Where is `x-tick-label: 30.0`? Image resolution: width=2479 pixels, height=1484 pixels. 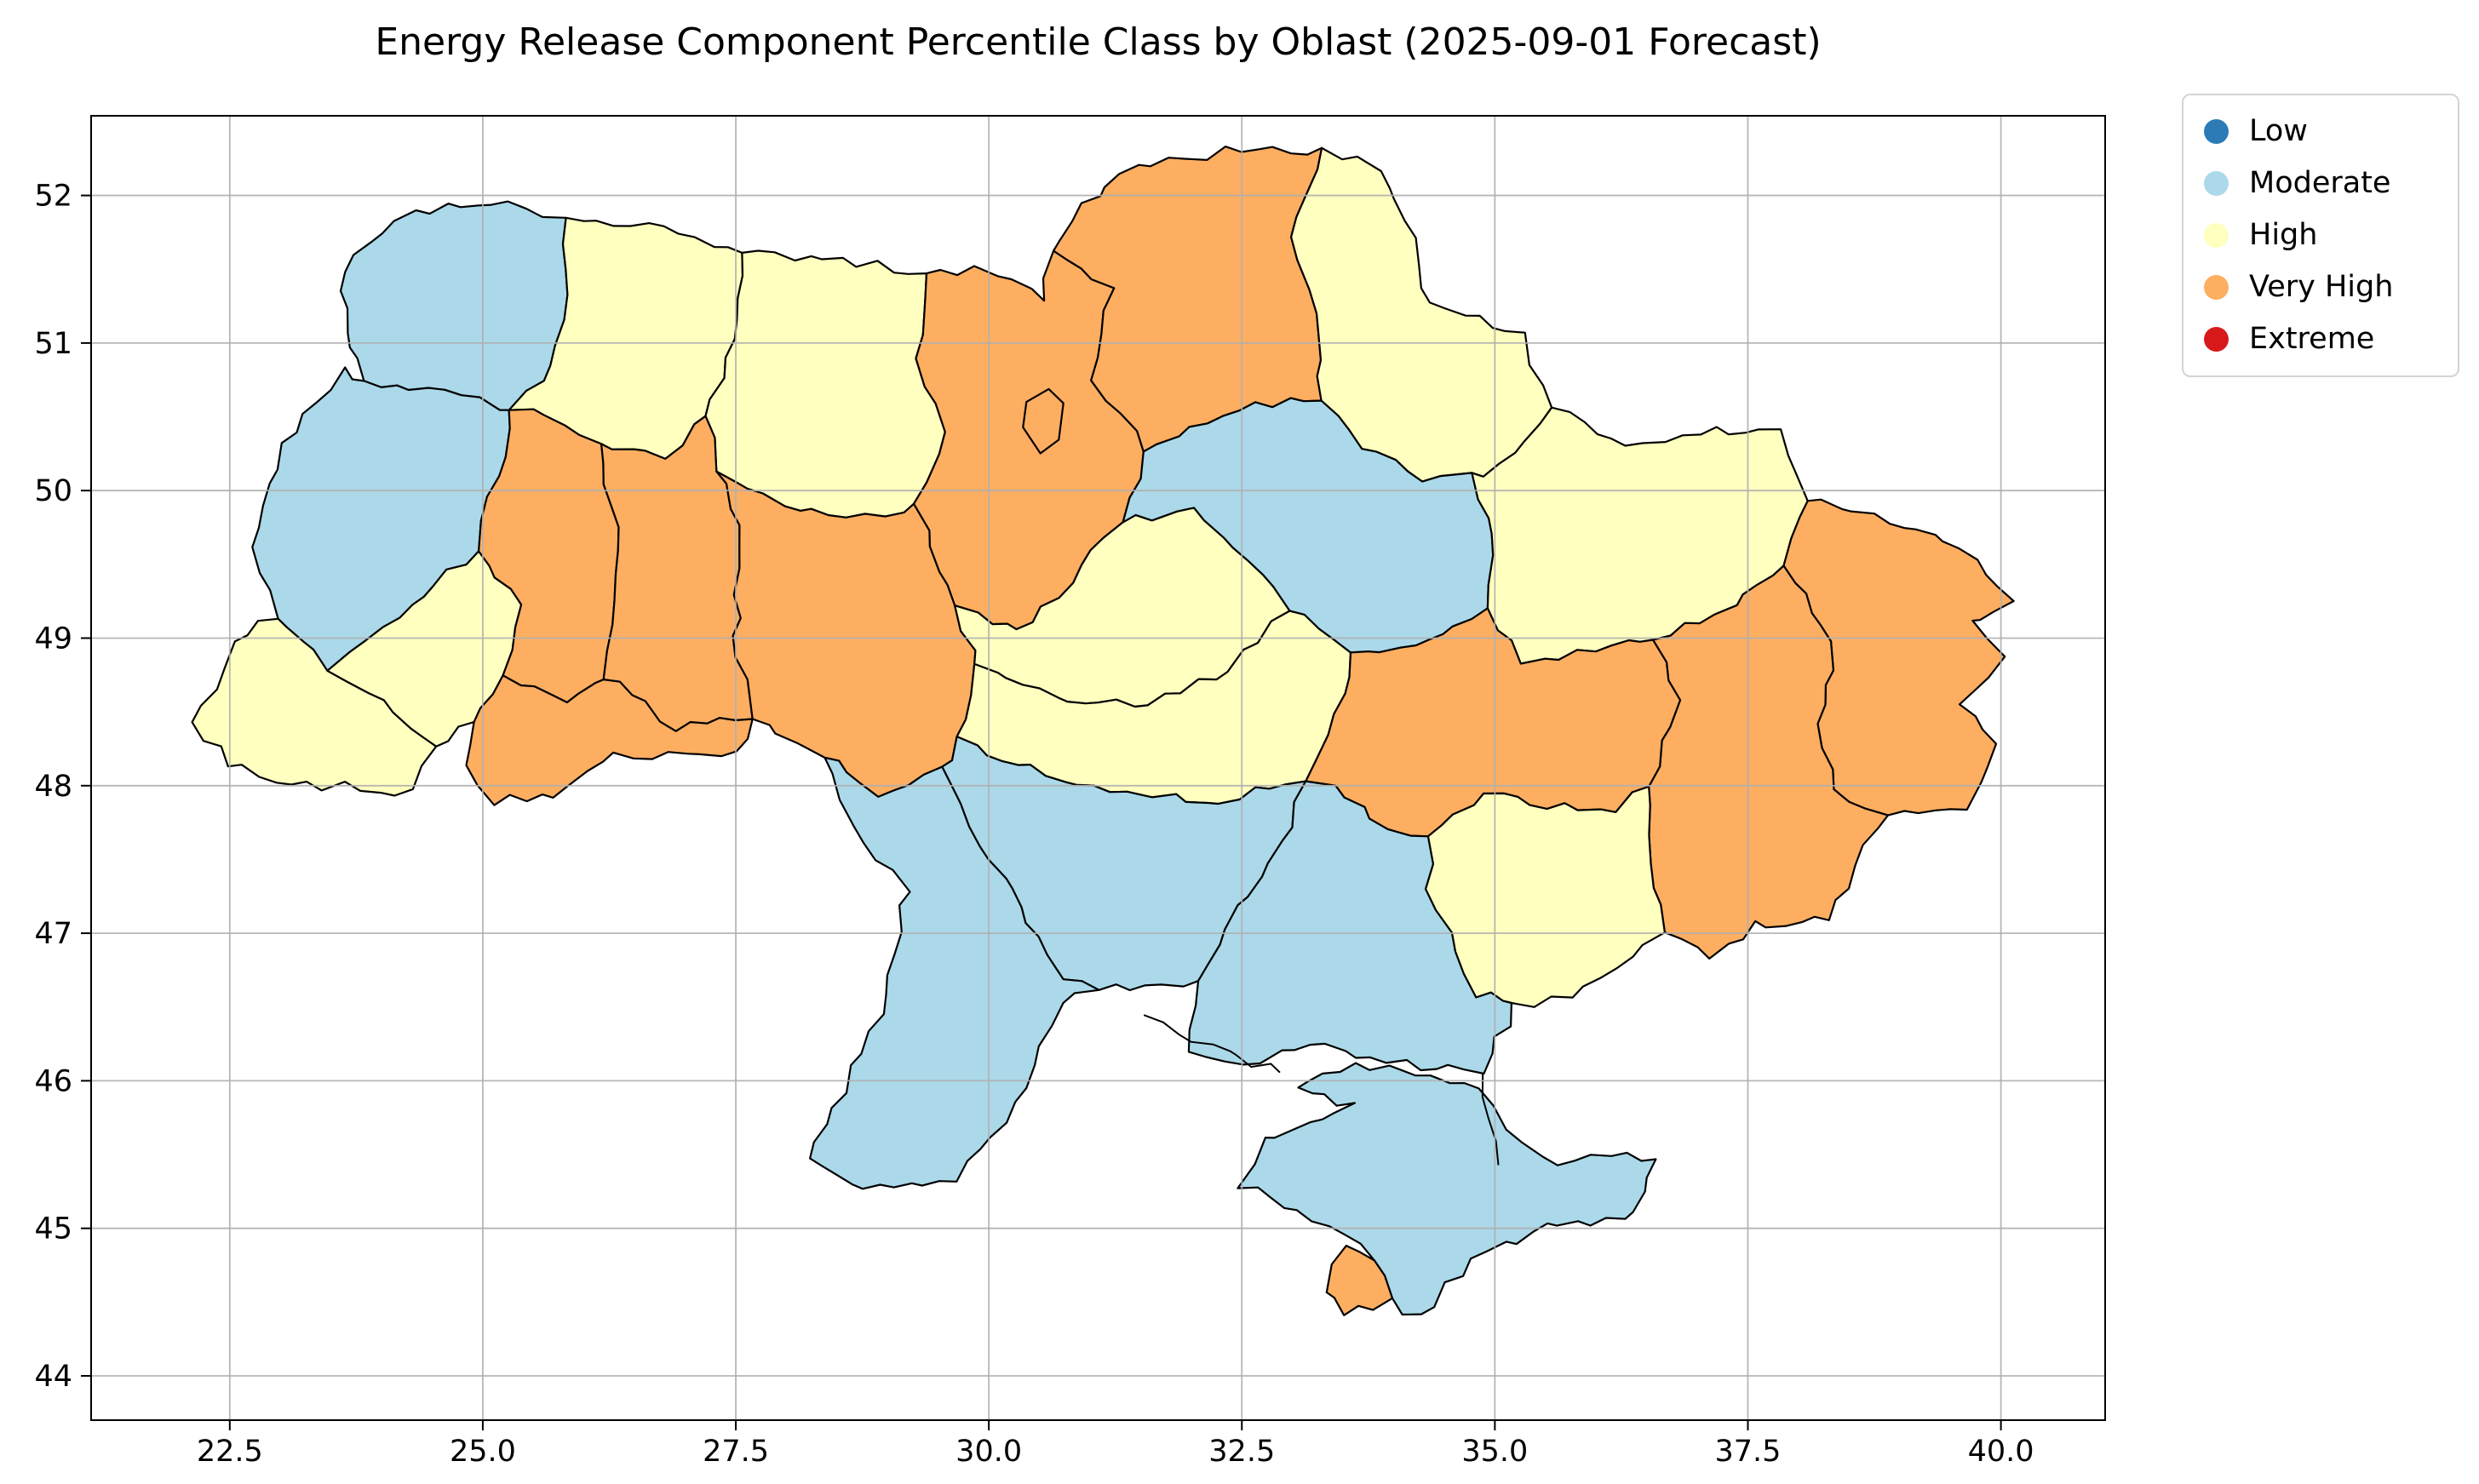
x-tick-label: 30.0 is located at coordinates (988, 1452).